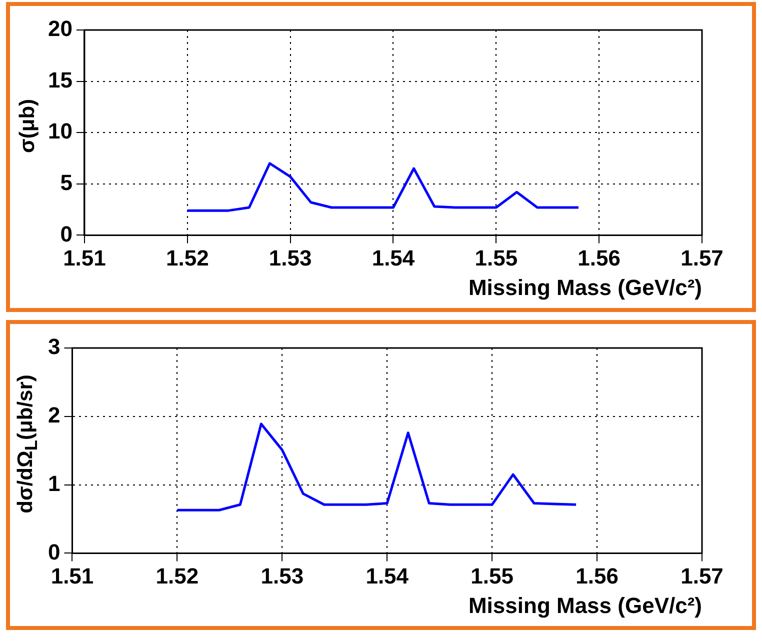 The height and width of the screenshot is (643, 762). What do you see at coordinates (60, 131) in the screenshot?
I see `y-tick-label: 10` at bounding box center [60, 131].